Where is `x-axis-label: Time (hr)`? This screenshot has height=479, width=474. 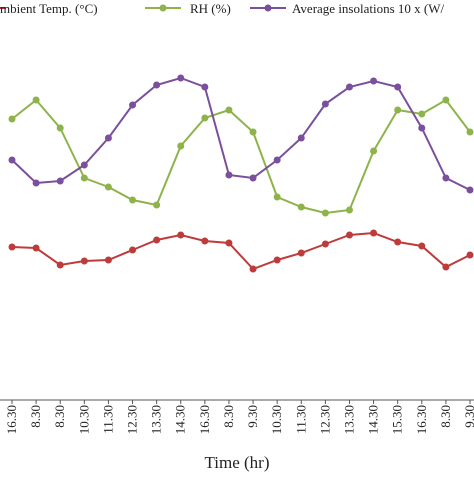
x-axis-label: Time (hr) is located at coordinates (236, 462).